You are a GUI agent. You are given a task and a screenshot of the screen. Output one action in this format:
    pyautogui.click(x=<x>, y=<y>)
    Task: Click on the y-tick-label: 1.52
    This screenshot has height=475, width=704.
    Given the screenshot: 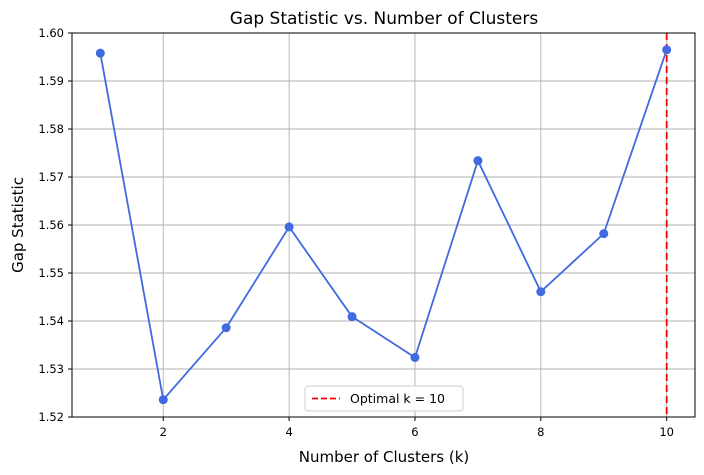 What is the action you would take?
    pyautogui.click(x=51, y=417)
    